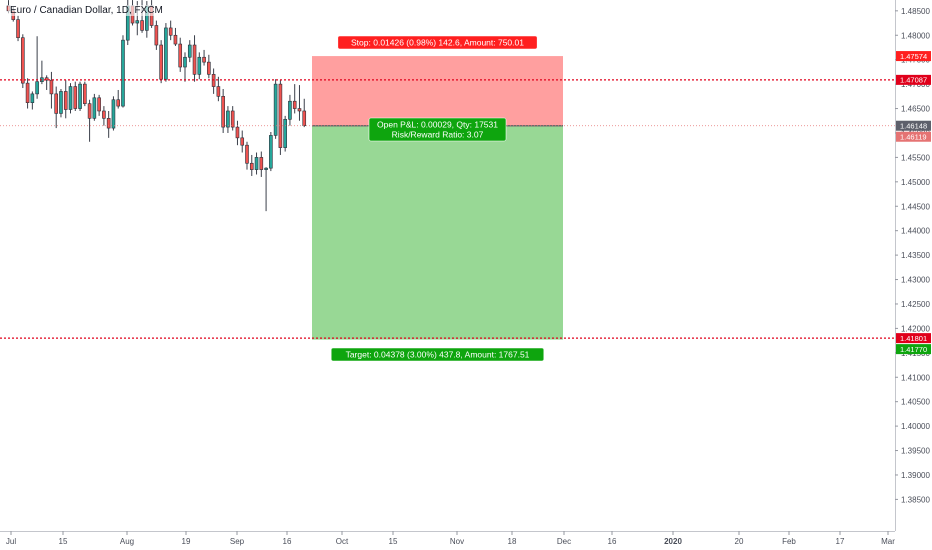 Image resolution: width=932 pixels, height=550 pixels. I want to click on pnl-label-text: Risk/Reward Ratio: 3.07, so click(438, 135).